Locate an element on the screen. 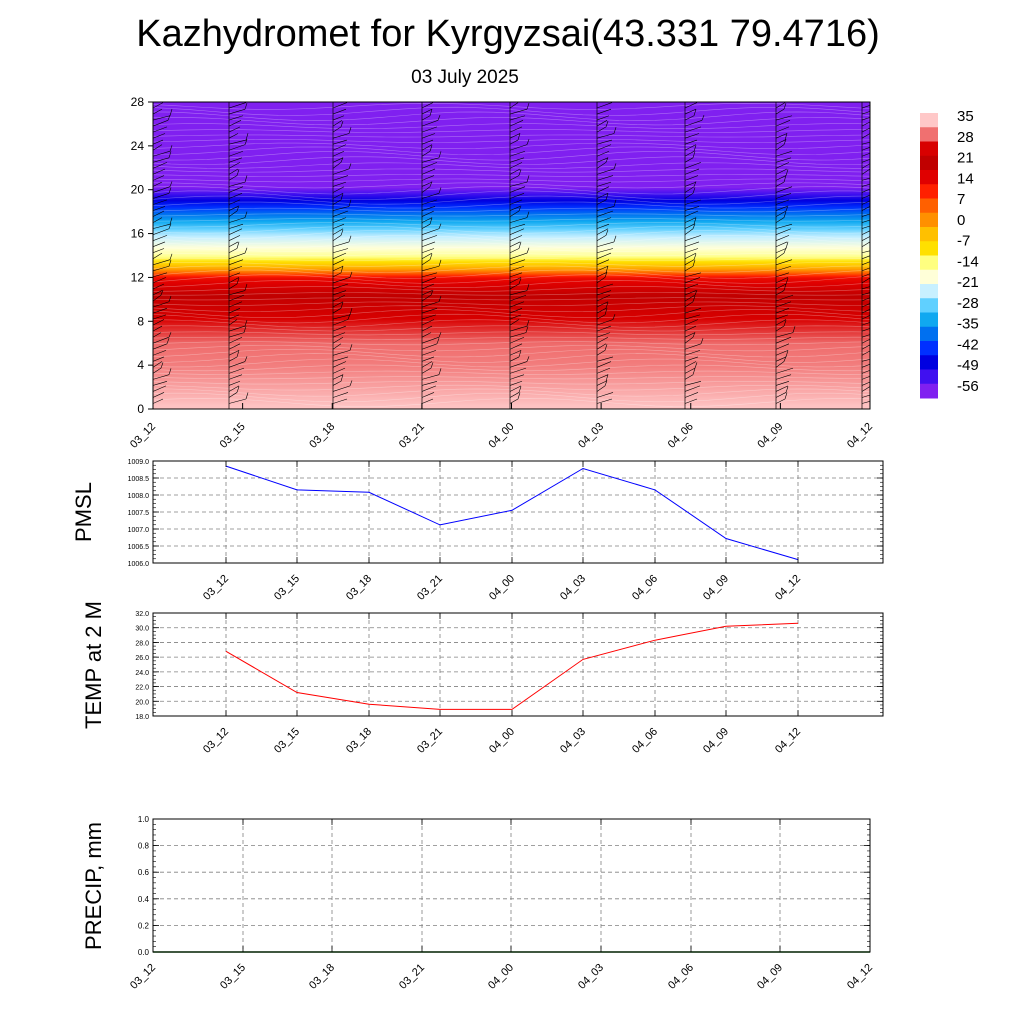 The image size is (1024, 1024). colorbar-label: -35 is located at coordinates (968, 324).